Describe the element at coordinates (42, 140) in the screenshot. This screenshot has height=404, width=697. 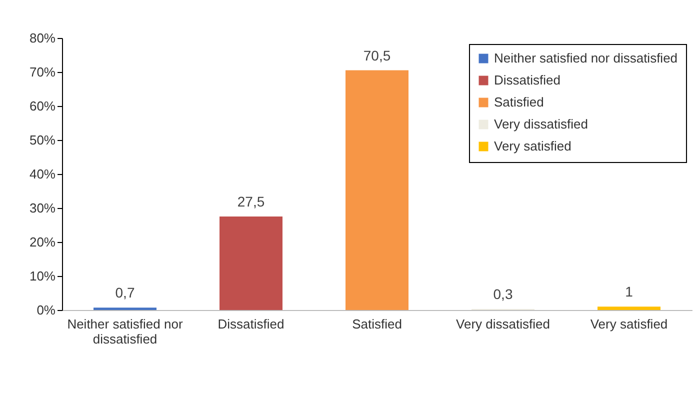
I see `y-tick-label: 50%` at that location.